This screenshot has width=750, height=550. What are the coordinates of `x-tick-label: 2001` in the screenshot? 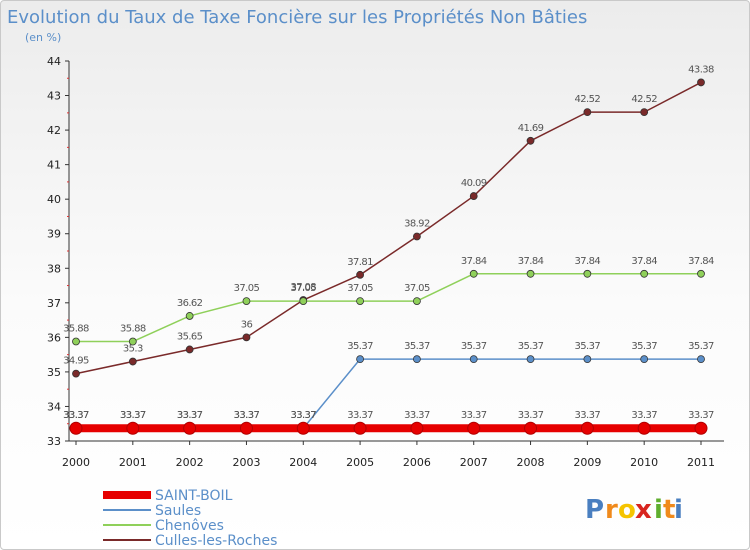 It's located at (133, 462).